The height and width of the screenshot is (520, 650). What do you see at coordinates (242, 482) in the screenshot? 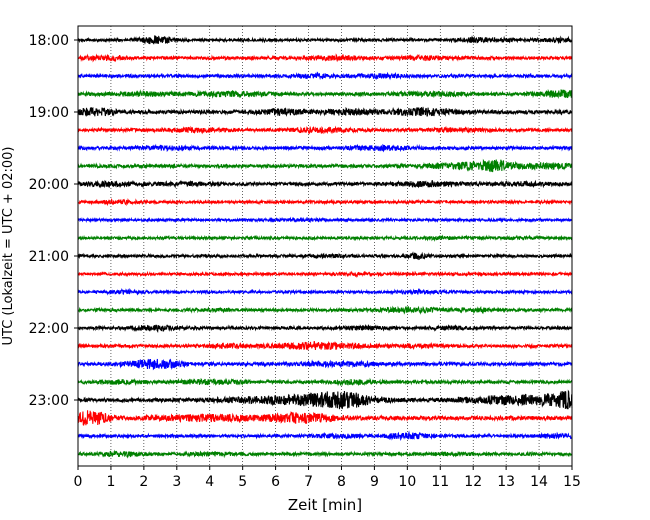
I see `x-tick-label-5: 5` at bounding box center [242, 482].